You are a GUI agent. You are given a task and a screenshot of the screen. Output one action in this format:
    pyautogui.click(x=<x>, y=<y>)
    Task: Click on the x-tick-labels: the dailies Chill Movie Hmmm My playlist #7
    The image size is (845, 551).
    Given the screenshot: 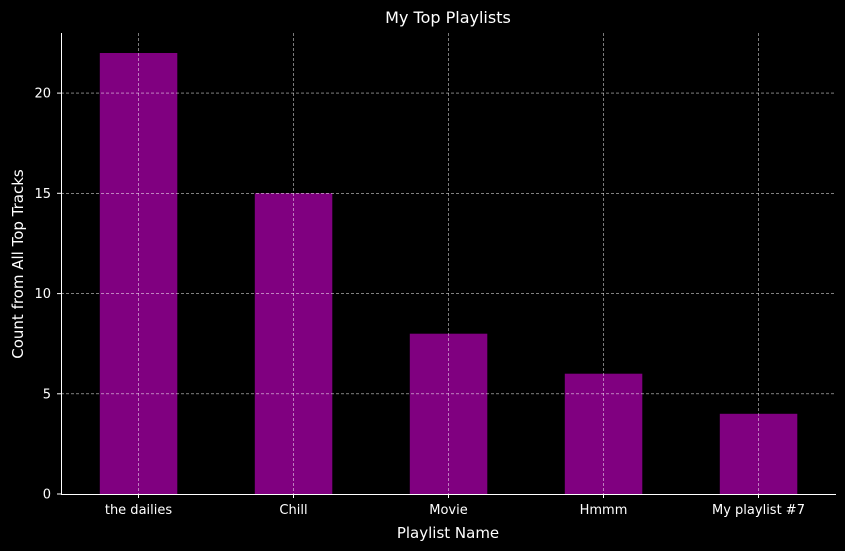 What is the action you would take?
    pyautogui.click(x=455, y=506)
    